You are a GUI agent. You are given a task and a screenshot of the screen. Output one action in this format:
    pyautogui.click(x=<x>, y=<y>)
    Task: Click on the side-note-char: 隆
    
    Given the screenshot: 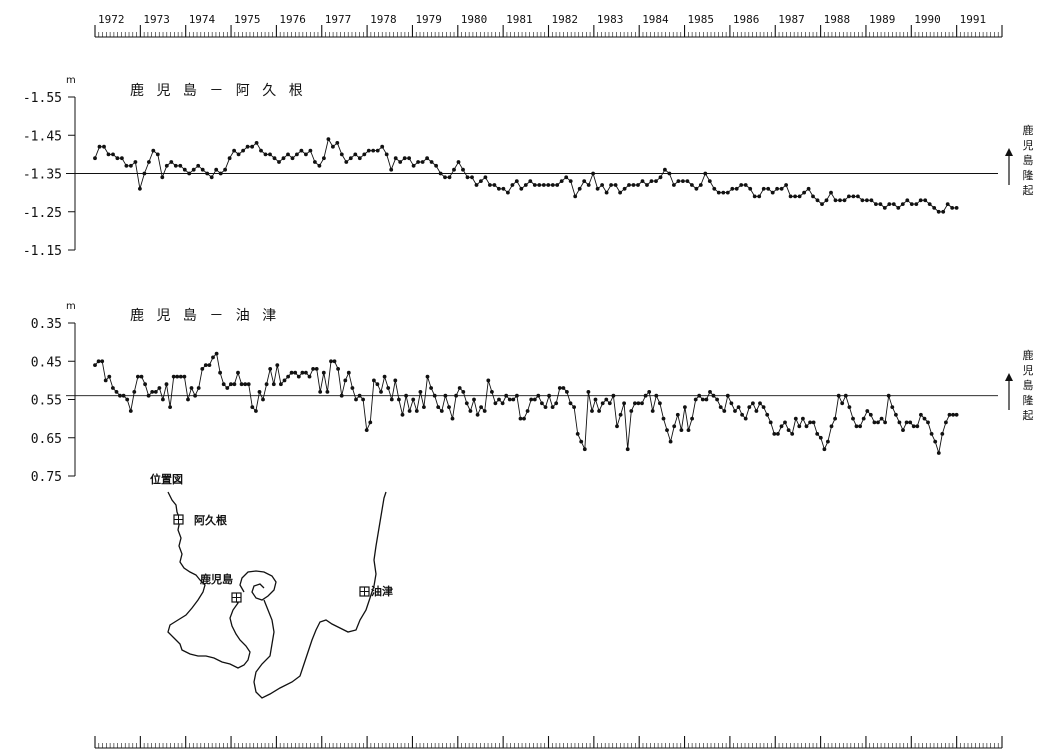 What is the action you would take?
    pyautogui.click(x=1028, y=400)
    